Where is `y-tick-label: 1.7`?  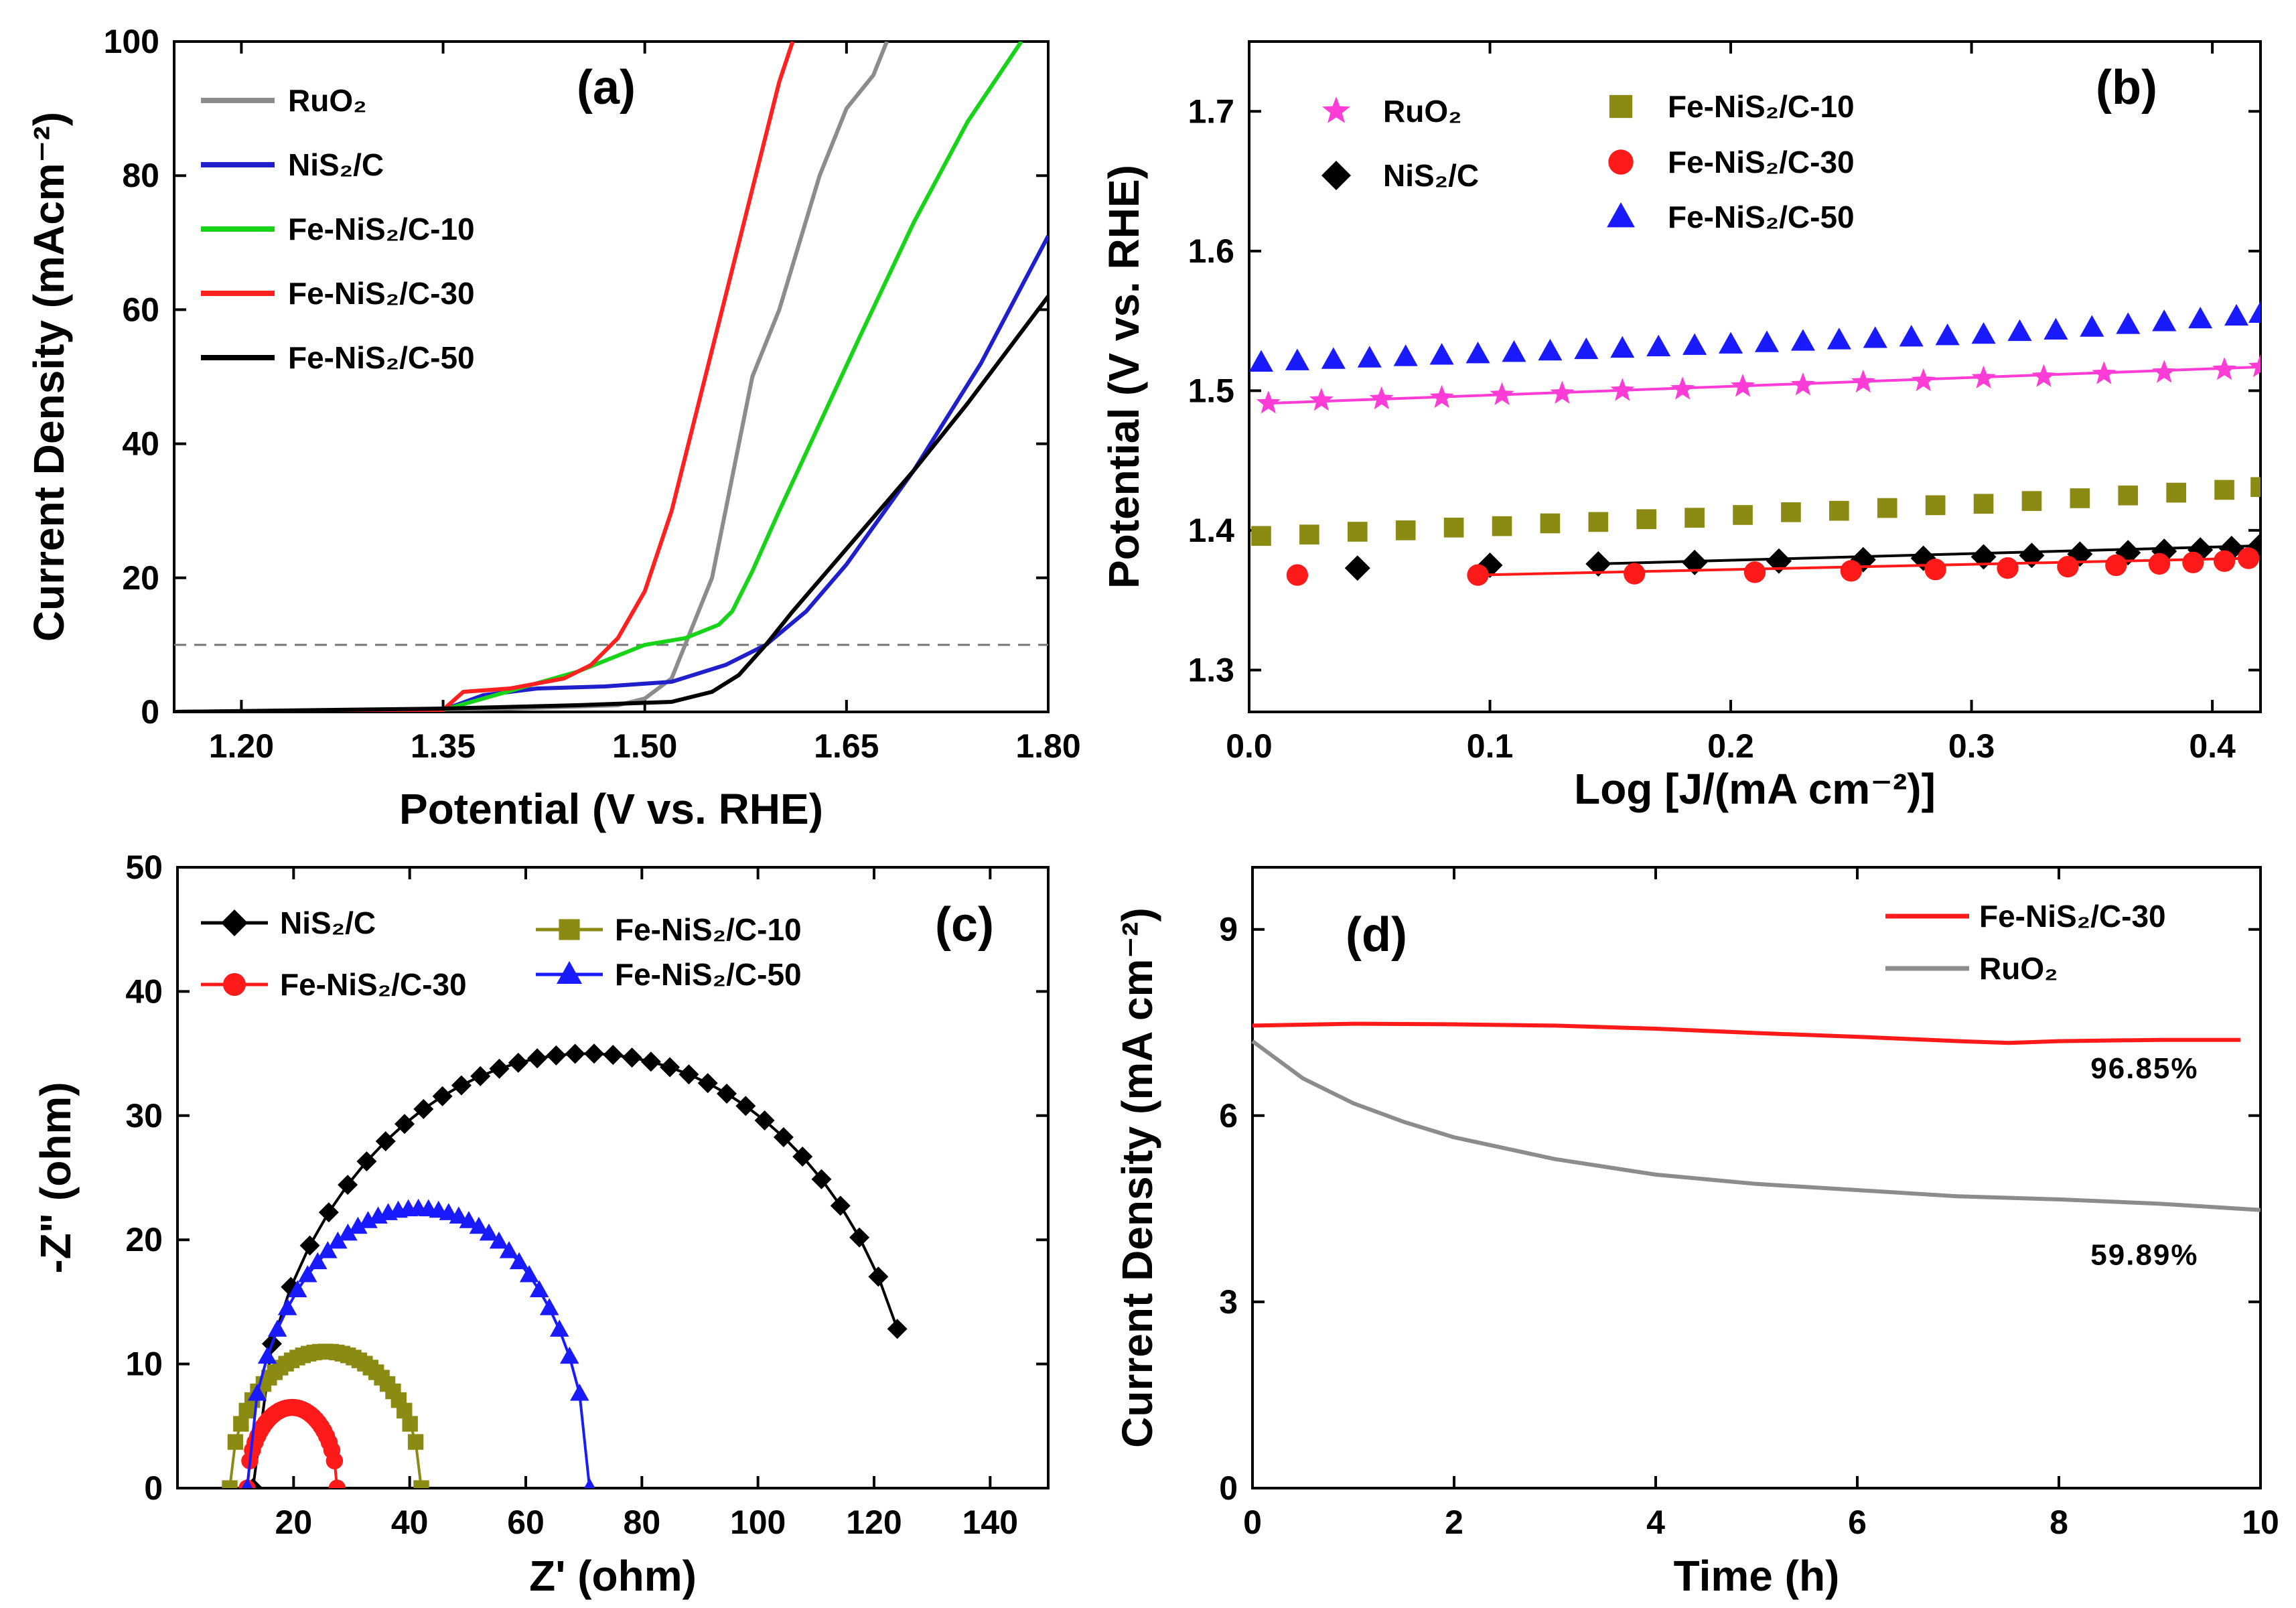
y-tick-label: 1.7 is located at coordinates (1211, 111).